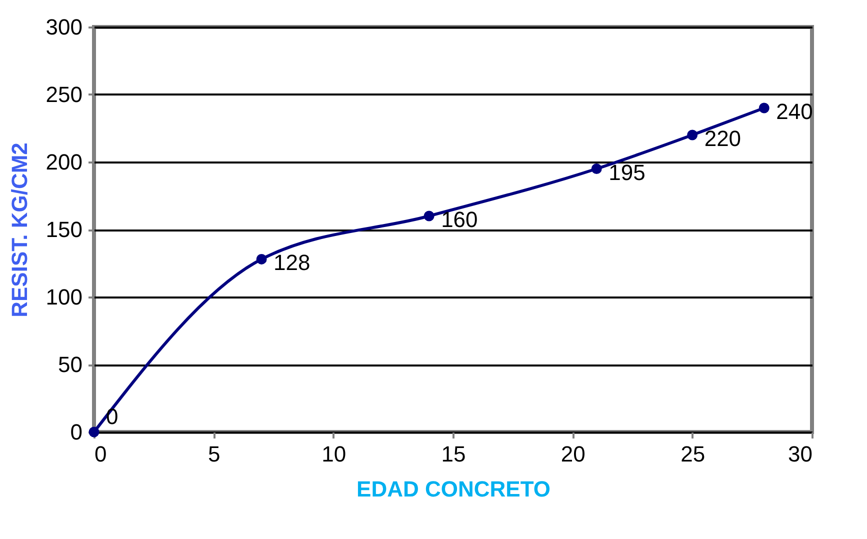 The width and height of the screenshot is (867, 539). I want to click on data-label: 0, so click(112, 416).